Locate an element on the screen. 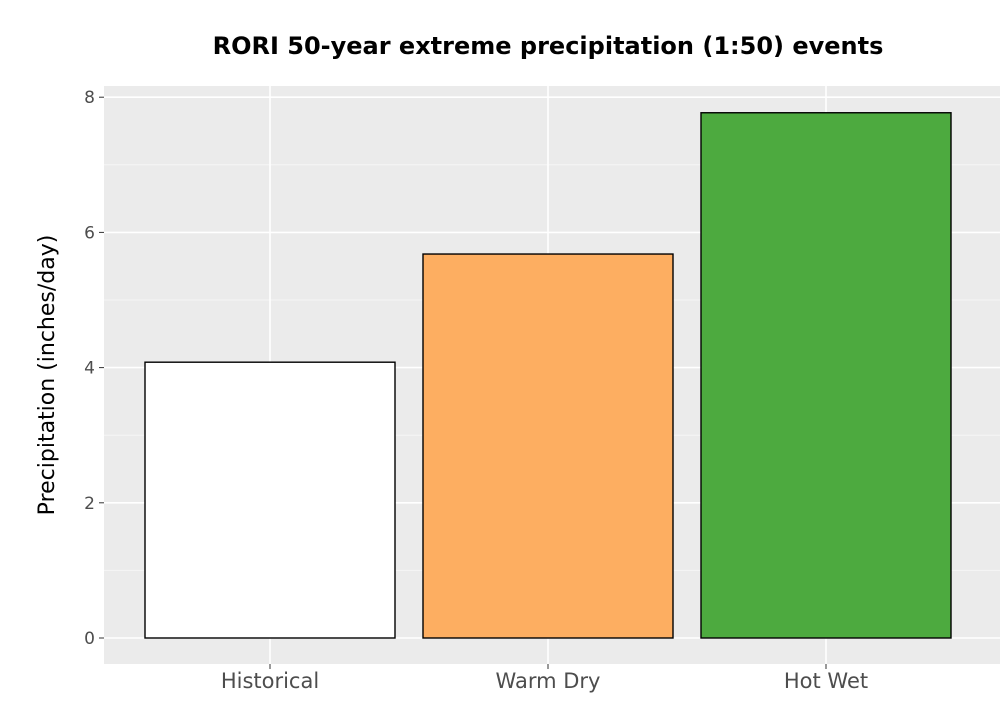 Image resolution: width=1000 pixels, height=705 pixels. y-tick-label: 8 is located at coordinates (89, 98).